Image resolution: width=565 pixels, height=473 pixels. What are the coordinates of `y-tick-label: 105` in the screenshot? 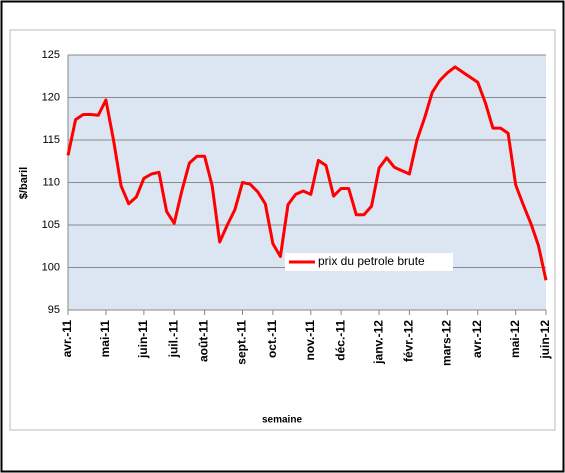 It's located at (51, 225).